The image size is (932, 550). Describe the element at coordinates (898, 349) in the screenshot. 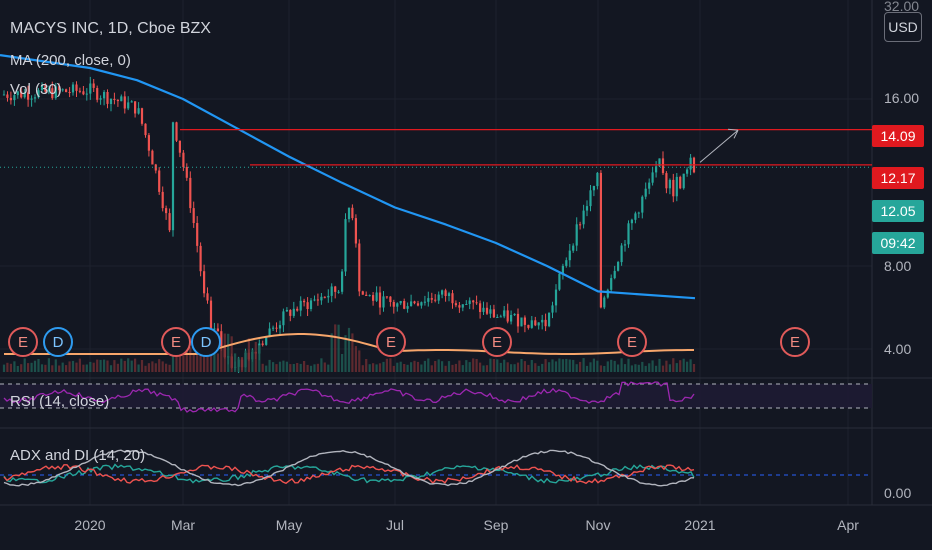

I see `price-tick-4: 4.00` at that location.